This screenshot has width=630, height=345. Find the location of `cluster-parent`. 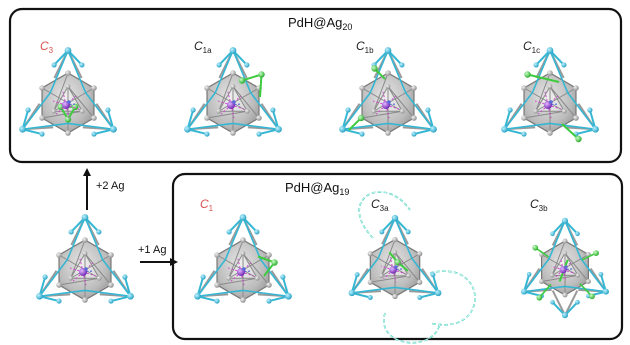

cluster-parent is located at coordinates (85, 259).